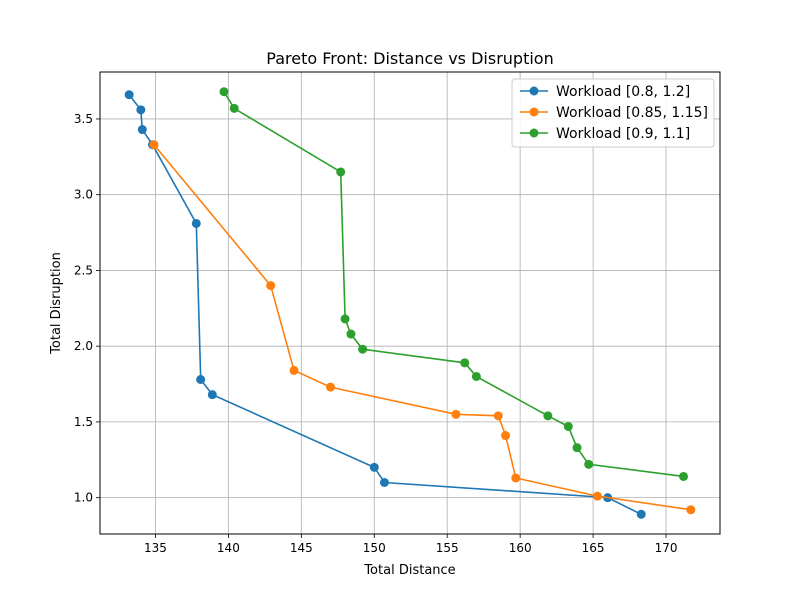  Describe the element at coordinates (666, 548) in the screenshot. I see `x-tick-label: 170` at that location.